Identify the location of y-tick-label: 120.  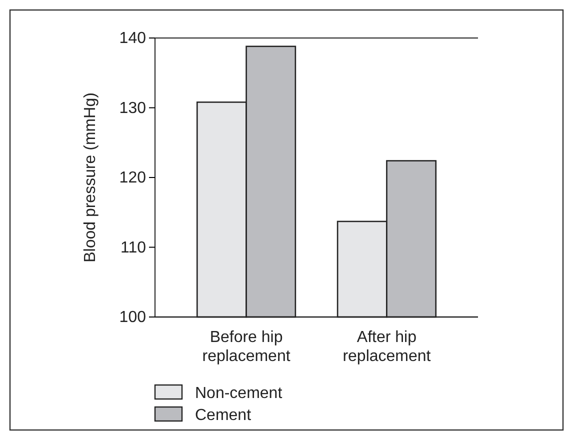
(132, 178).